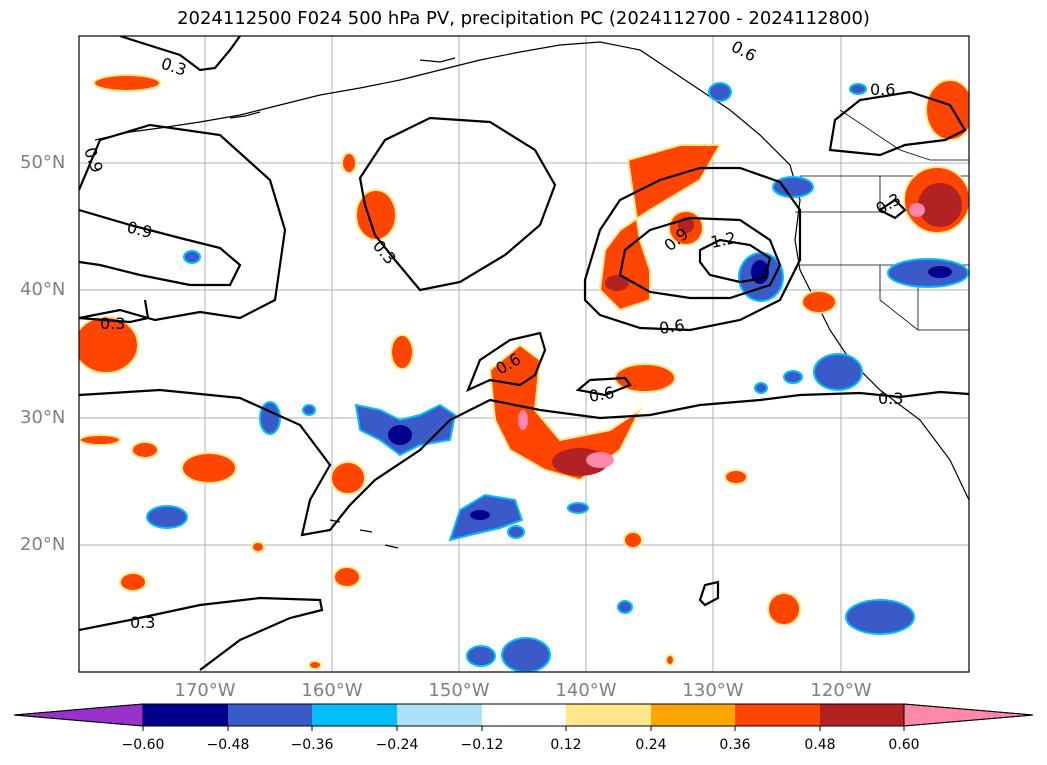 This screenshot has height=765, width=1047. What do you see at coordinates (566, 745) in the screenshot?
I see `colorbar-tick-label: 0.12` at bounding box center [566, 745].